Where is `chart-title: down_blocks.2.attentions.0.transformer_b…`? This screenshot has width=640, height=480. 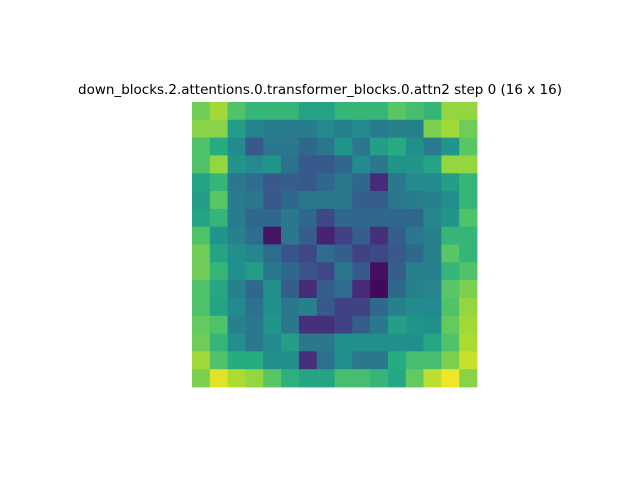 chart-title: down_blocks.2.attentions.0.transformer_b… is located at coordinates (320, 90).